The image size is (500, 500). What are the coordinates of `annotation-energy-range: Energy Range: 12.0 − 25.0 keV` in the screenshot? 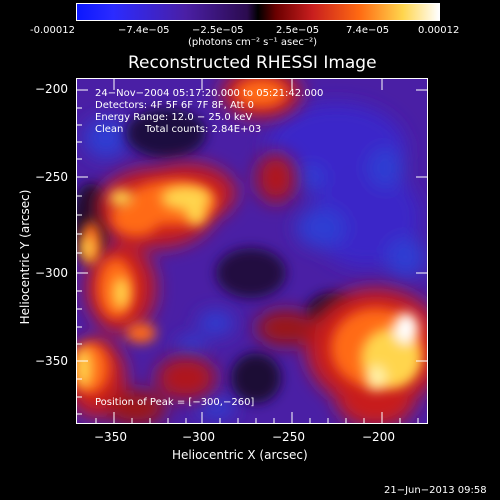 It's located at (174, 117).